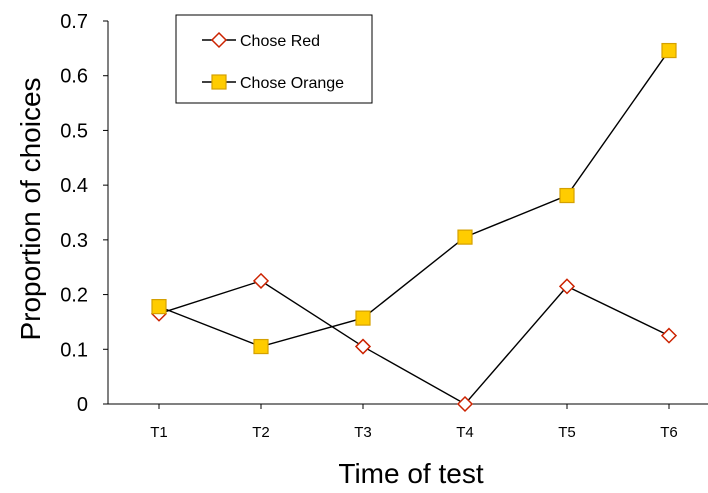 This screenshot has height=493, width=708. Describe the element at coordinates (219, 82) in the screenshot. I see `legend-marker-chose-orange` at that location.